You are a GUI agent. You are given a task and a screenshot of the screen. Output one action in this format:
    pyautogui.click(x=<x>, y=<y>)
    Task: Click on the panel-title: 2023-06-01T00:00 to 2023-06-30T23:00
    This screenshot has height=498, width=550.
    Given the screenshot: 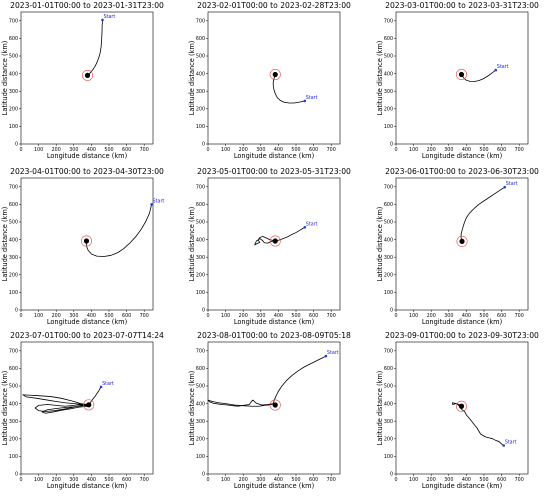 What is the action you would take?
    pyautogui.click(x=462, y=171)
    